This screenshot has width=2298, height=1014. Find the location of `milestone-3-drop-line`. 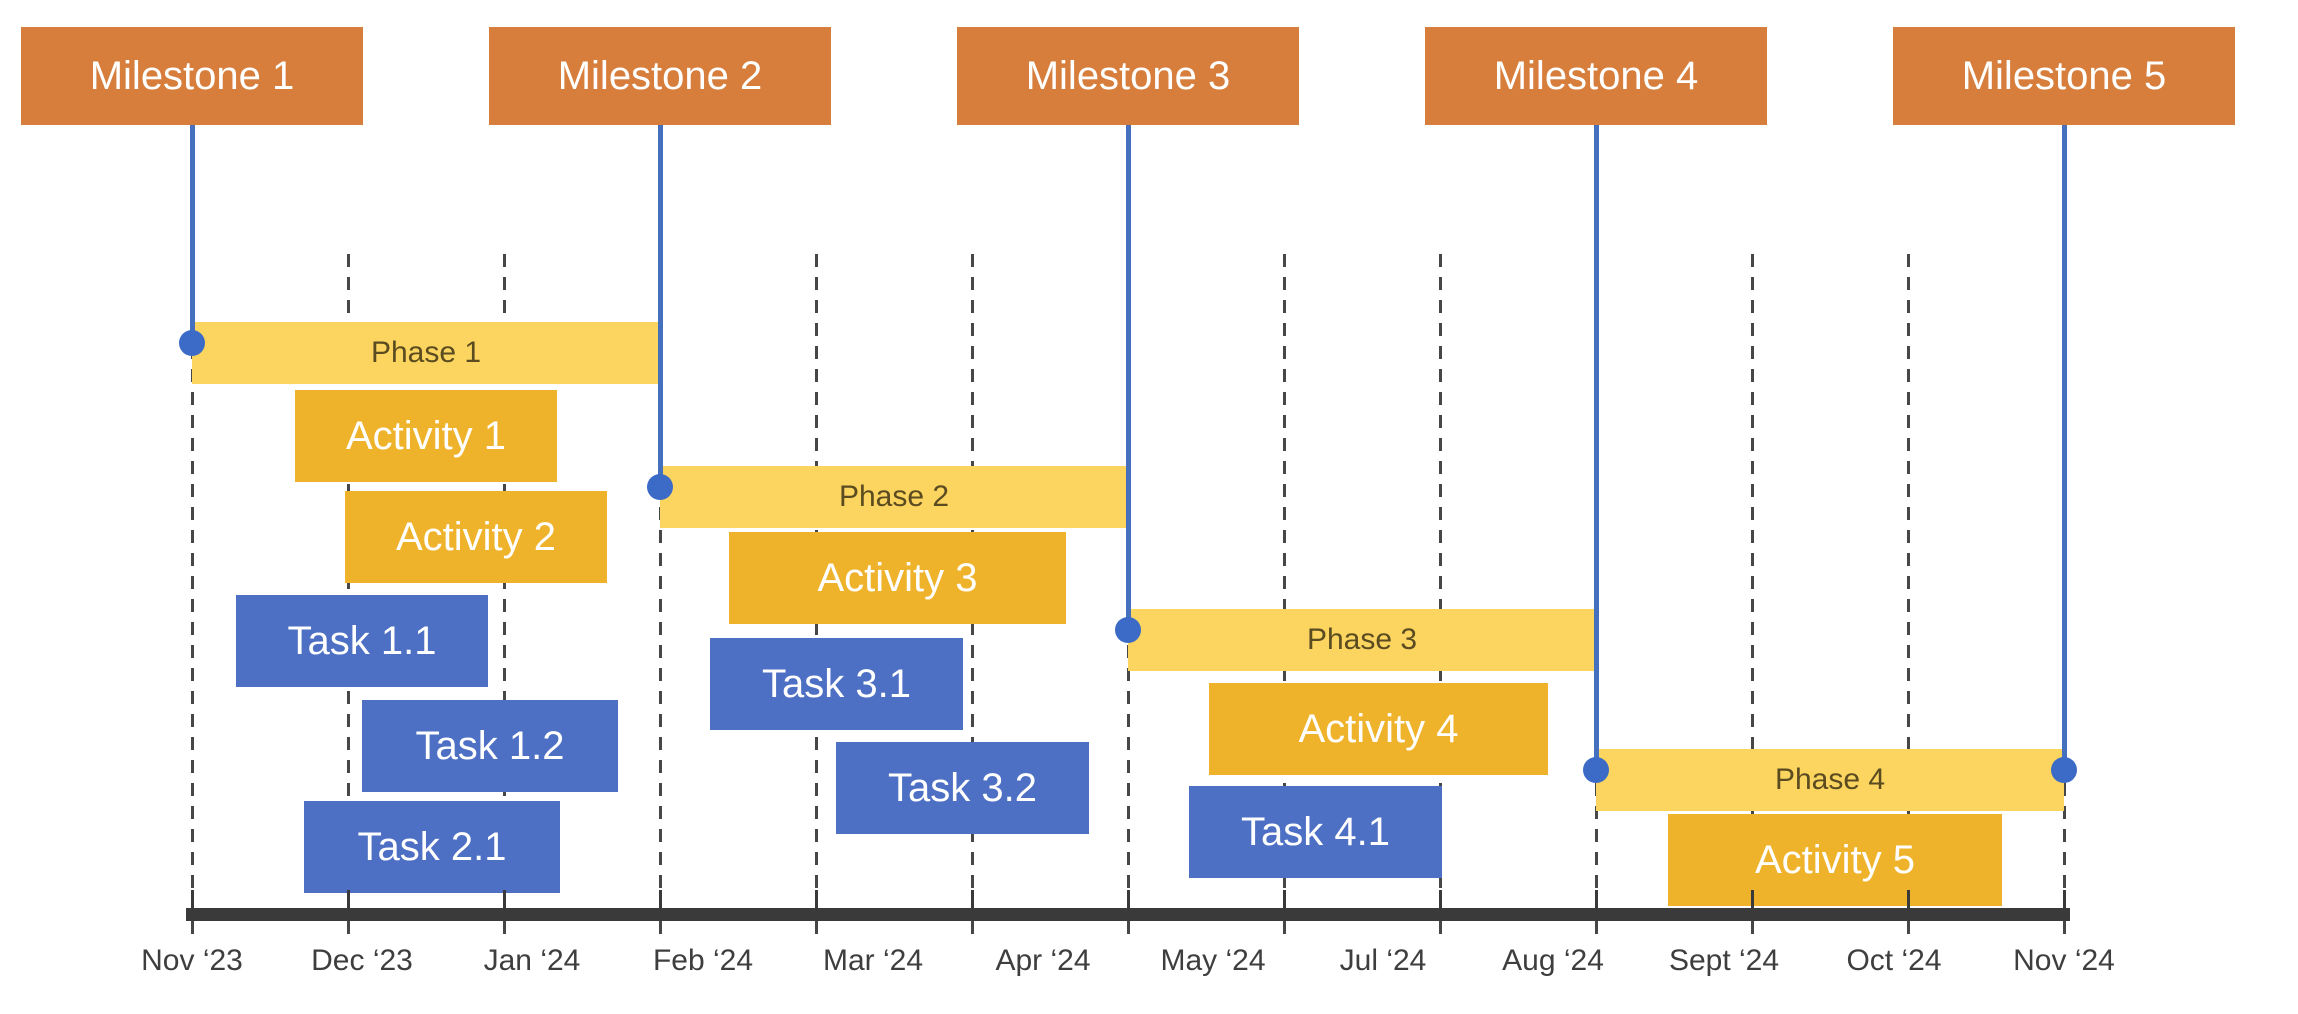

milestone-3-drop-line is located at coordinates (1128, 377).